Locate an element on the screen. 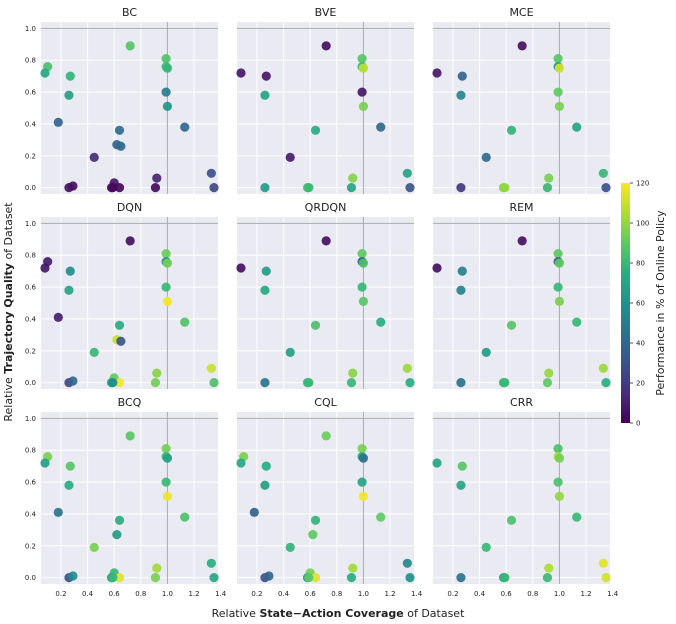  panel-title: QRDQN is located at coordinates (326, 207).